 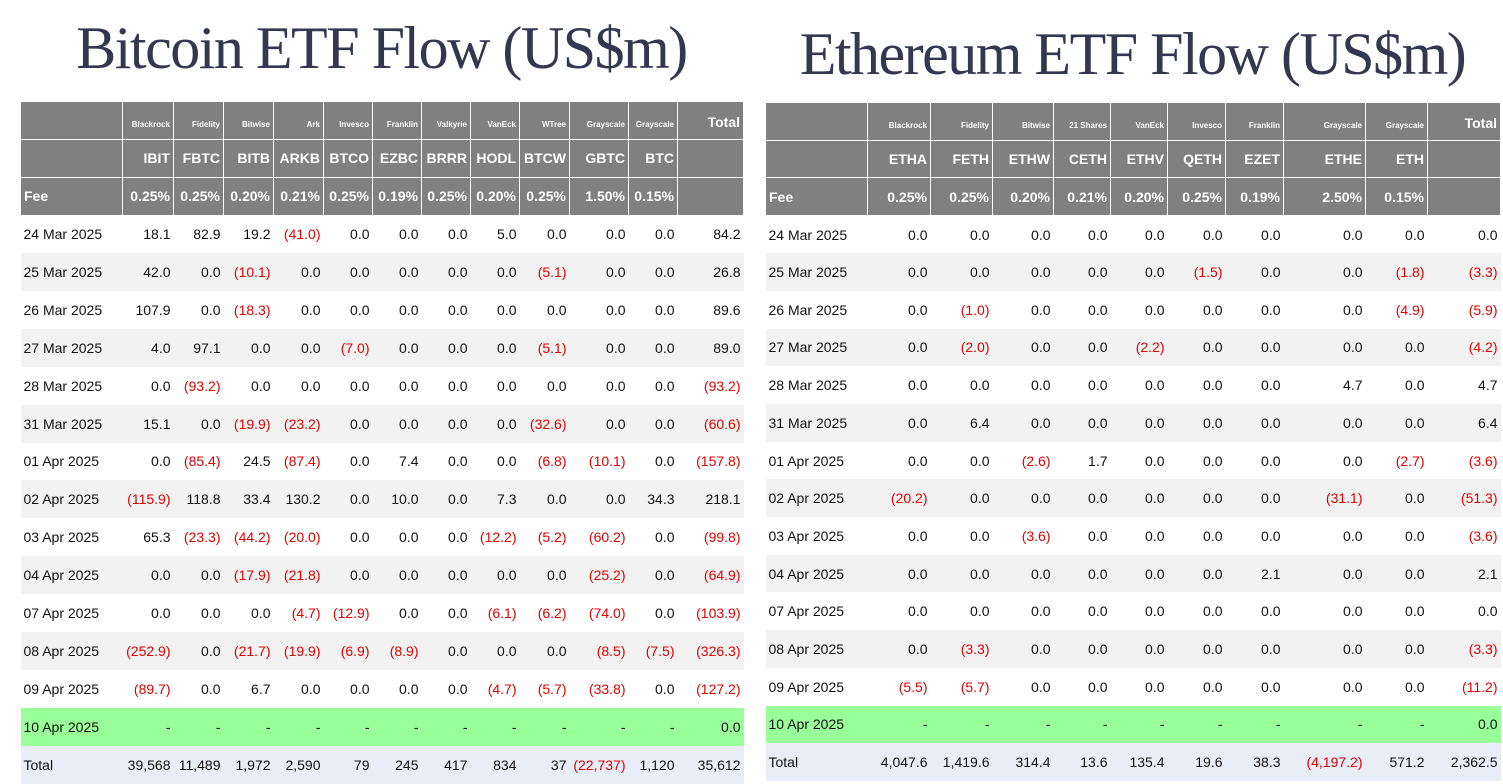 What do you see at coordinates (148, 537) in the screenshot?
I see `flow-value: 65.3` at bounding box center [148, 537].